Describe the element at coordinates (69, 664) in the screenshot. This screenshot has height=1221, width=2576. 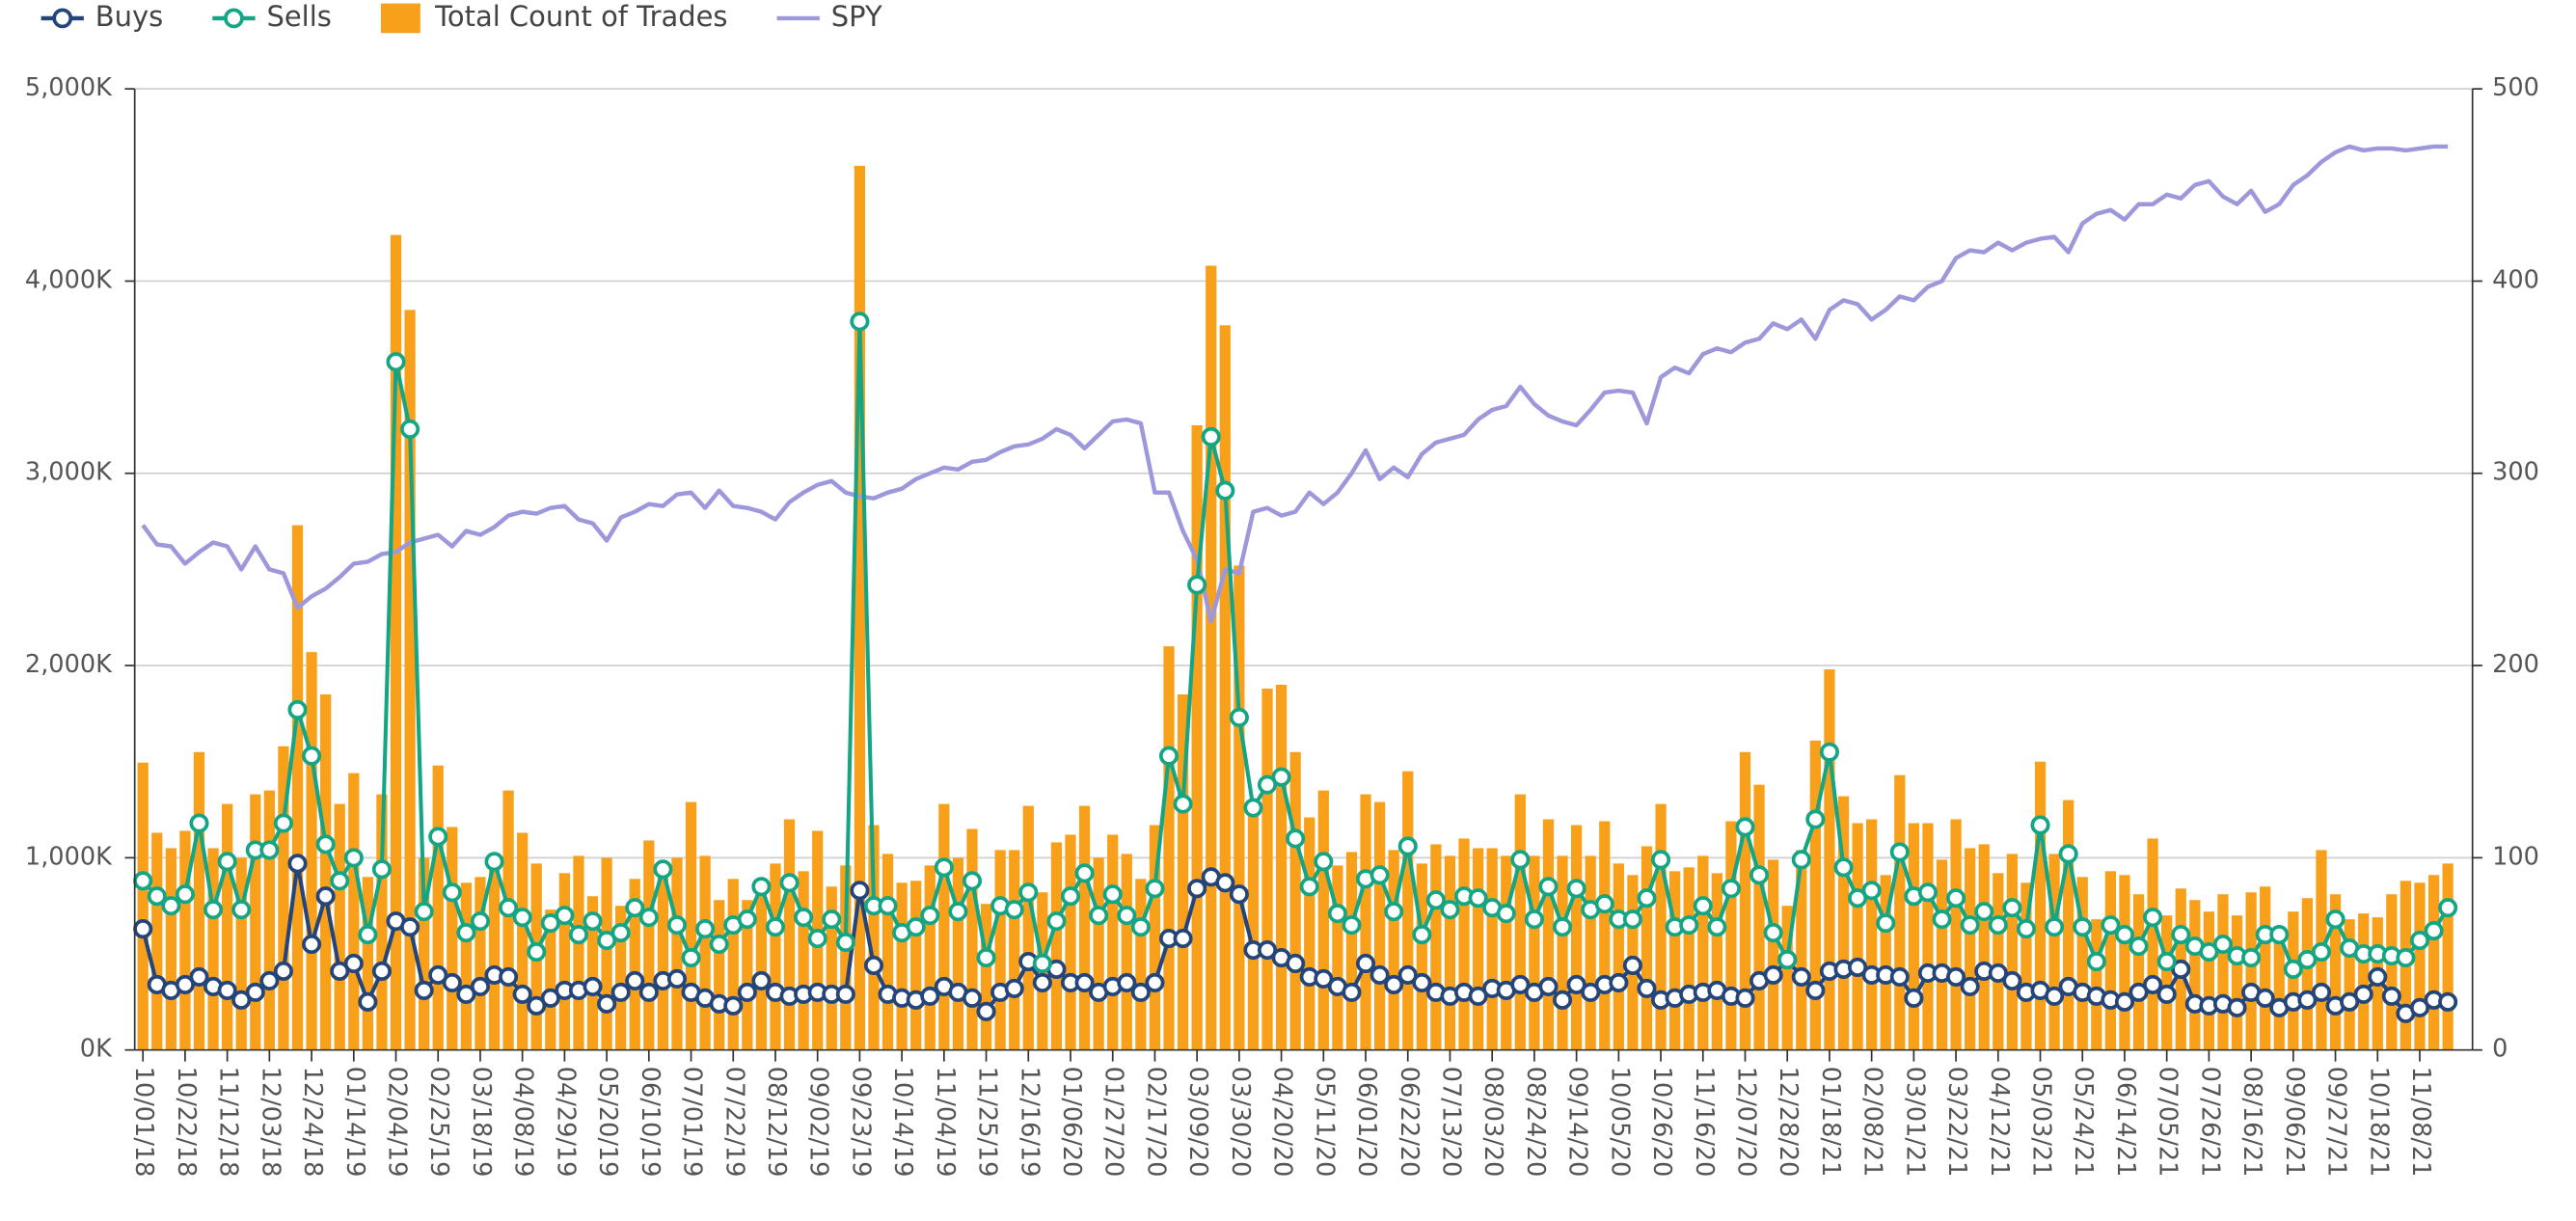
I see `y-tick-label: 2,000K` at that location.